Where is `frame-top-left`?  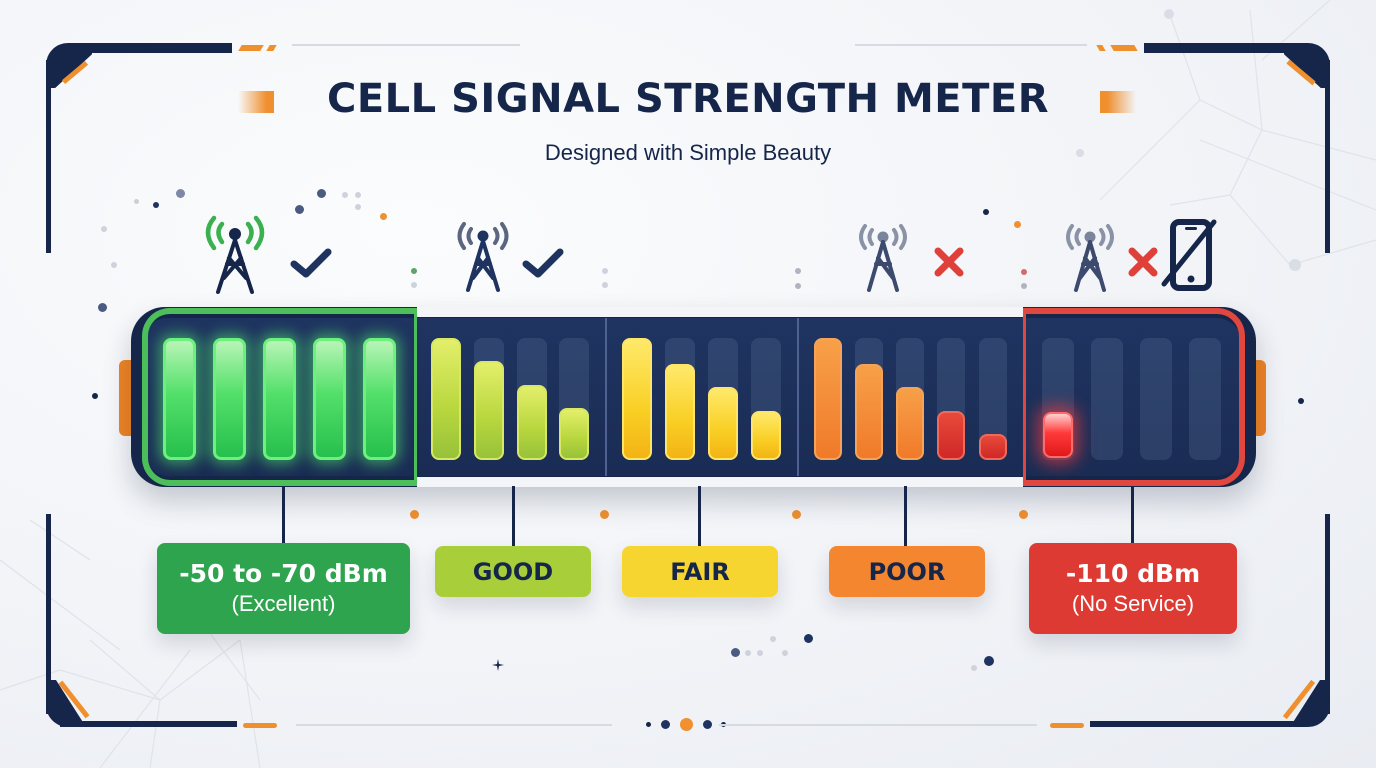
frame-top-left is located at coordinates (146, 48).